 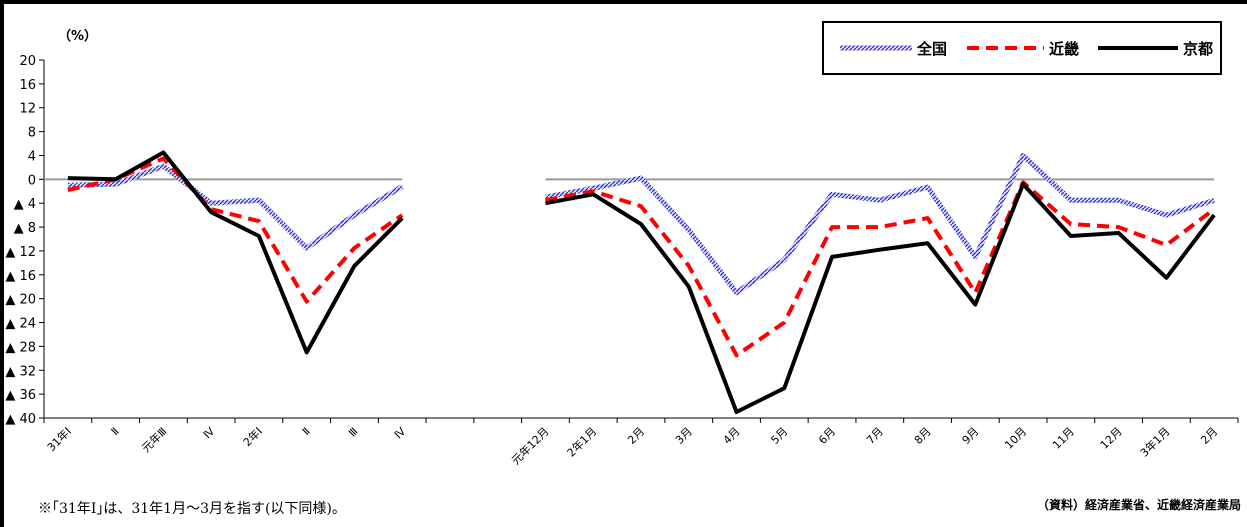 What do you see at coordinates (59, 439) in the screenshot?
I see `x-tick-label: 31年Ⅰ` at bounding box center [59, 439].